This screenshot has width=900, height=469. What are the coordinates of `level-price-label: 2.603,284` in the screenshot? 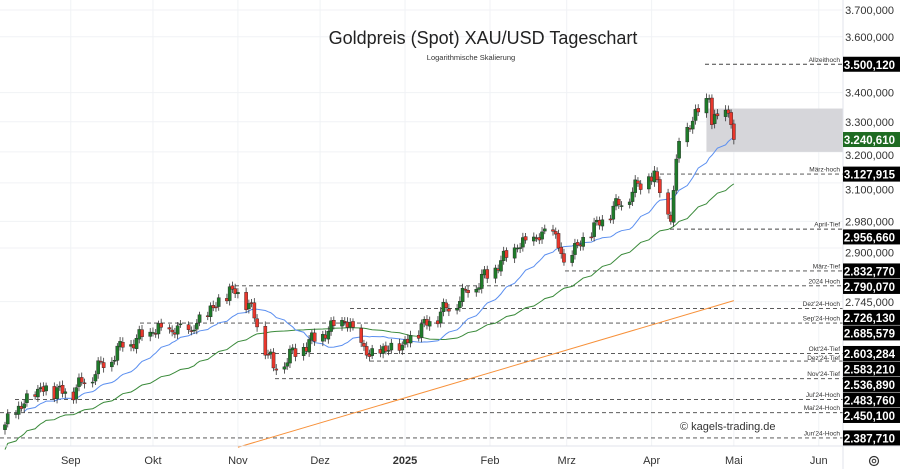 It's located at (870, 355).